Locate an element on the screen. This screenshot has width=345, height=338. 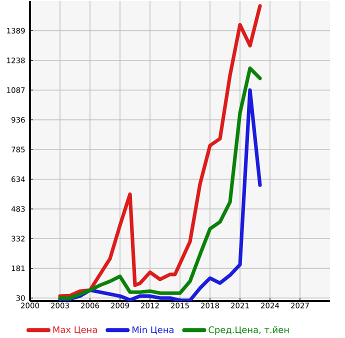
legend-label: Сред.Цена, т.йен is located at coordinates (248, 330).